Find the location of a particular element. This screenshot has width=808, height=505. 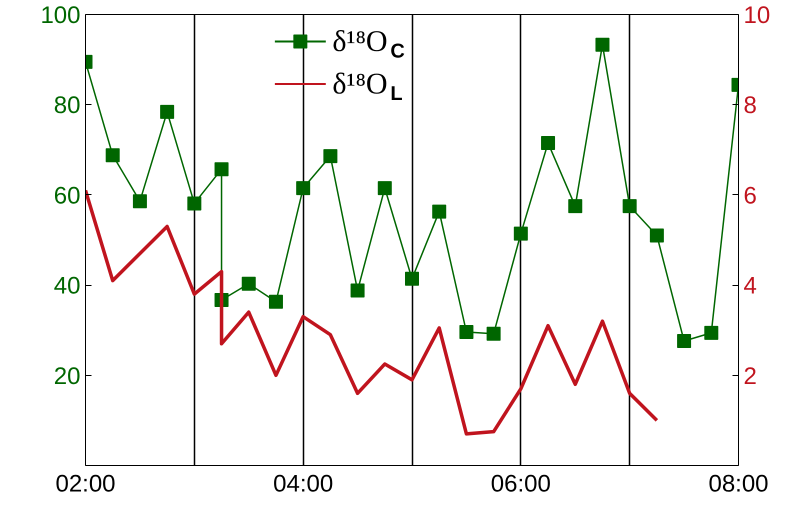

y-tick-label: 40 is located at coordinates (67, 286).